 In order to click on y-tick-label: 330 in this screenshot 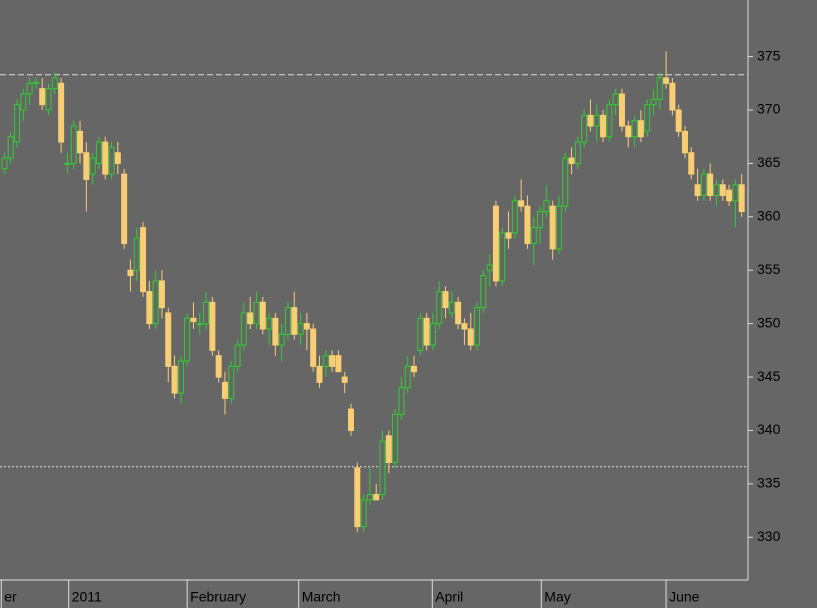, I will do `click(769, 536)`.